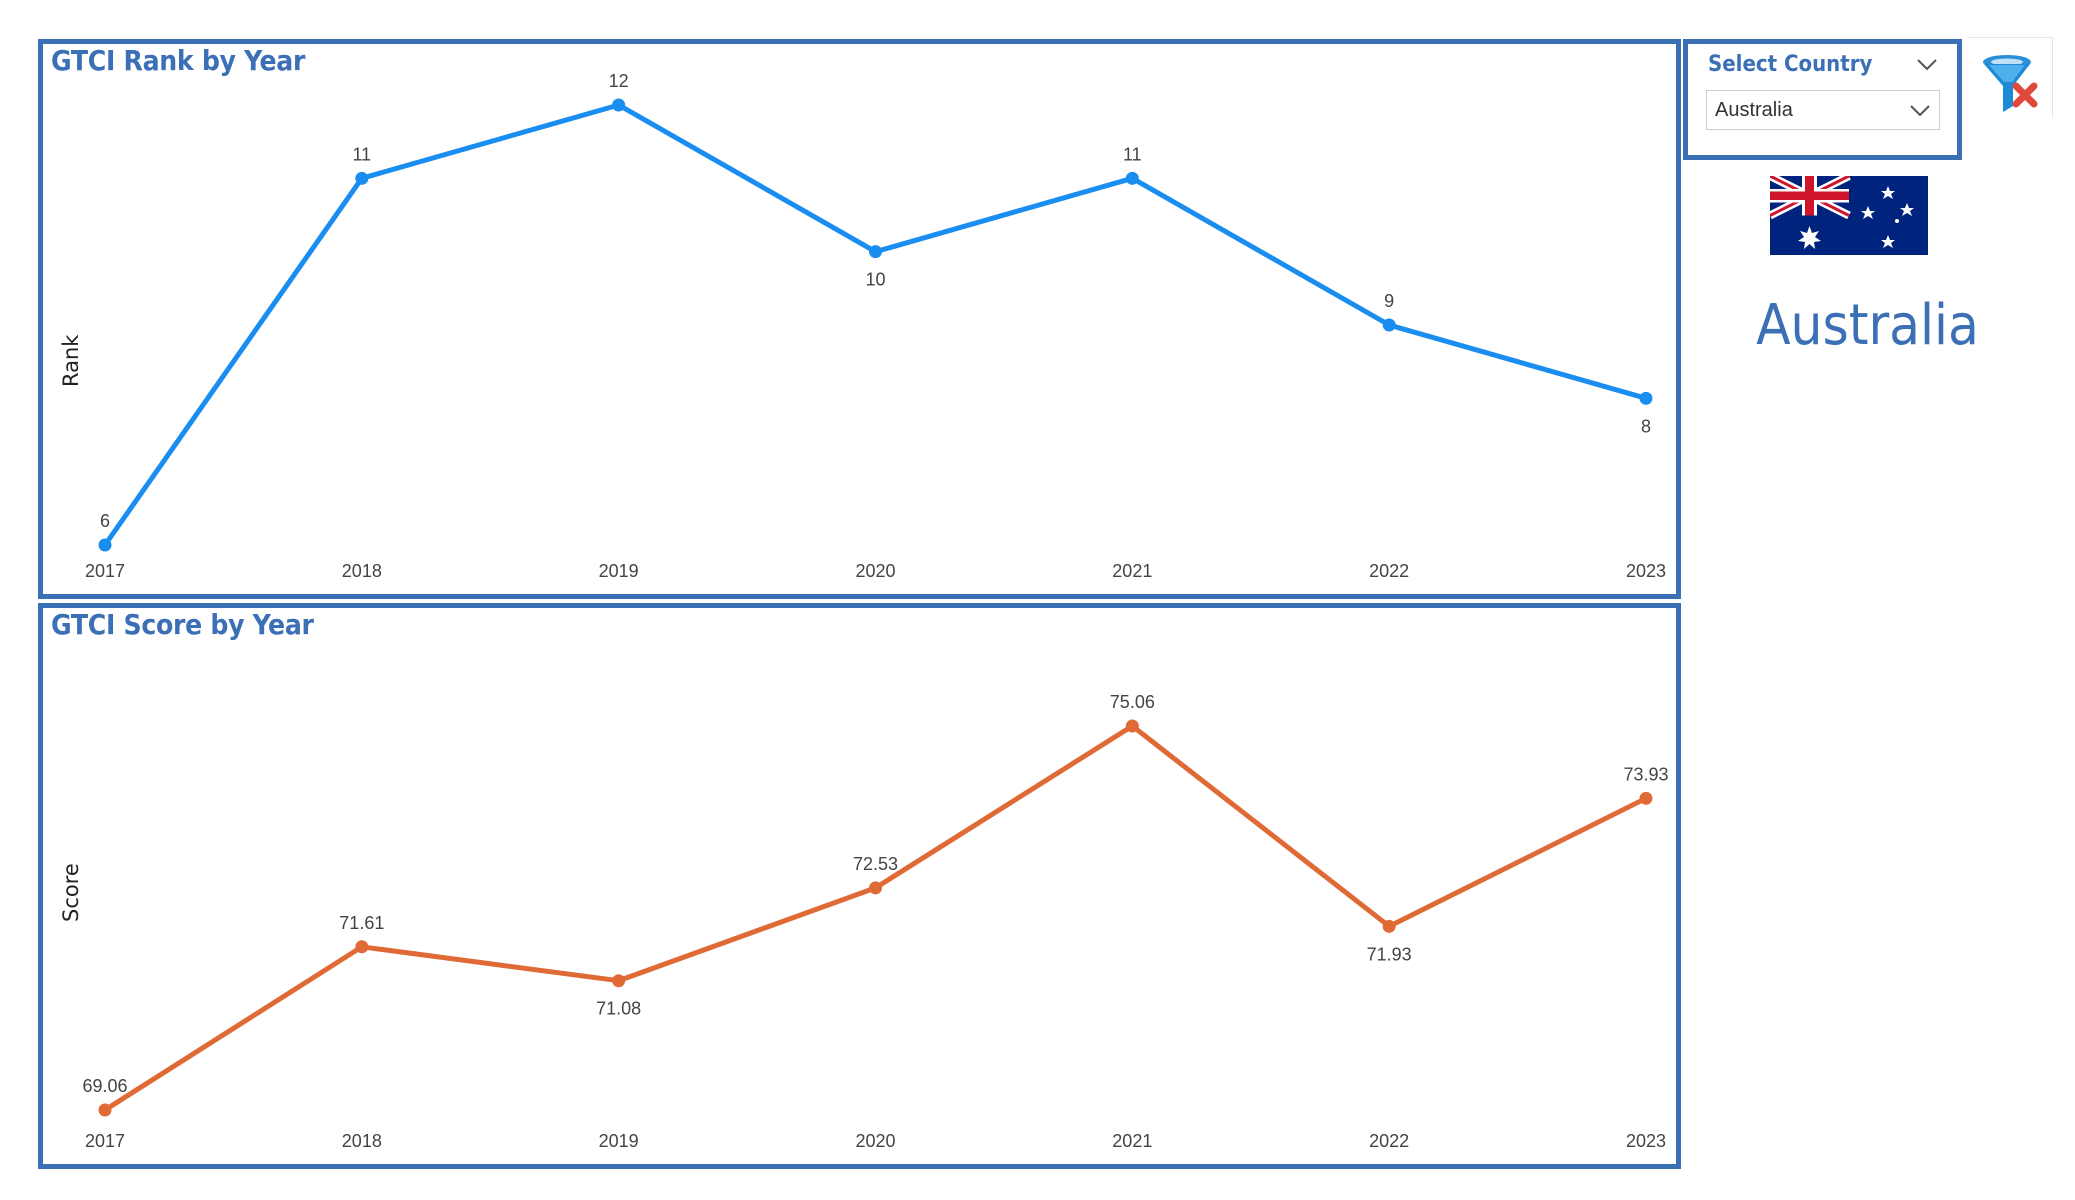  Describe the element at coordinates (1389, 301) in the screenshot. I see `data-label: 9` at that location.